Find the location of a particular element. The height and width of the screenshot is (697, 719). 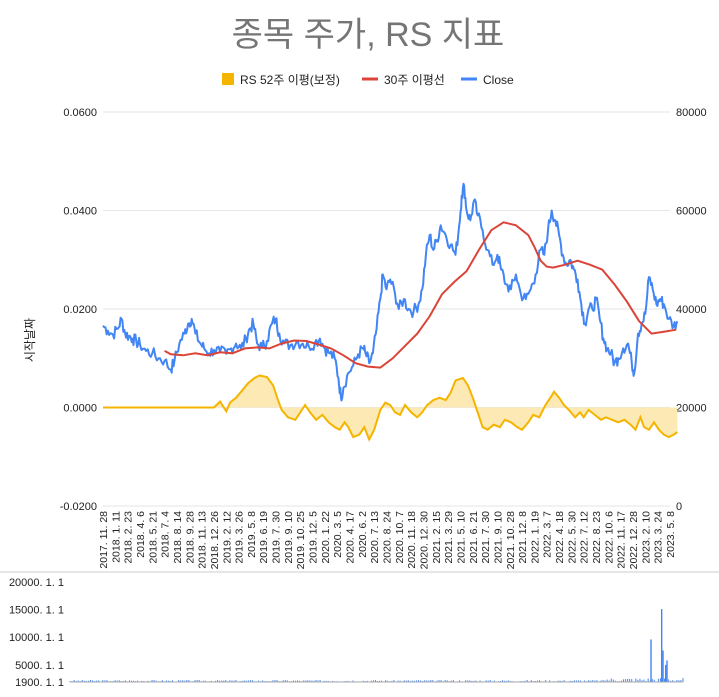

series-rs-area is located at coordinates (390, 407).